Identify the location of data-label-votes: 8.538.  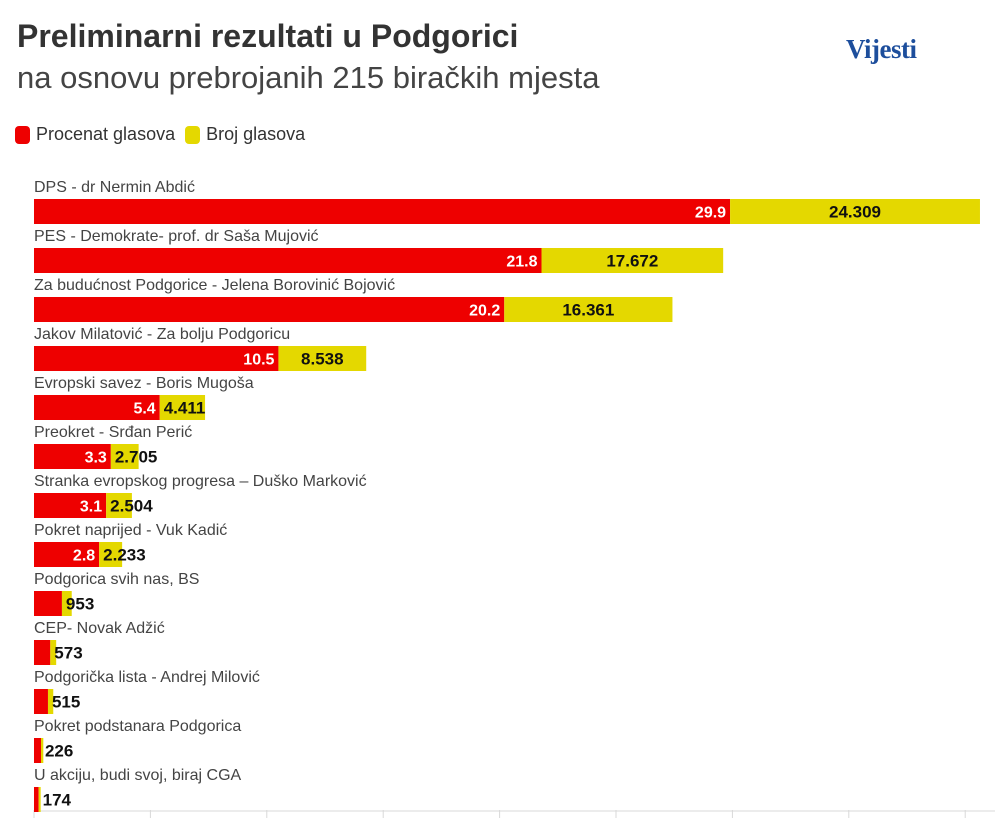
(322, 359).